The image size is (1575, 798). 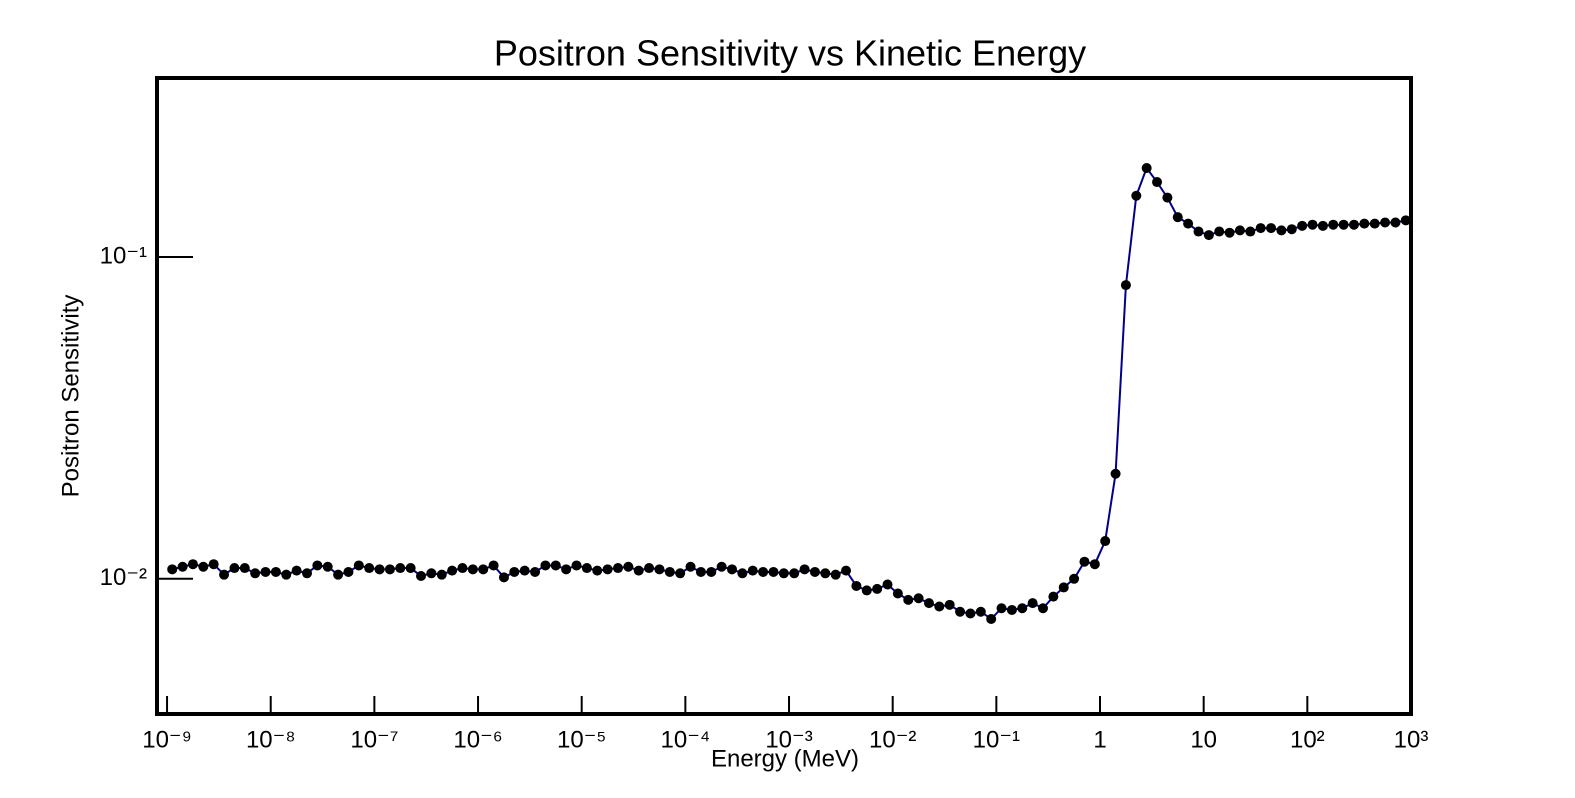 What do you see at coordinates (1203, 739) in the screenshot?
I see `x-tick-label: 10` at bounding box center [1203, 739].